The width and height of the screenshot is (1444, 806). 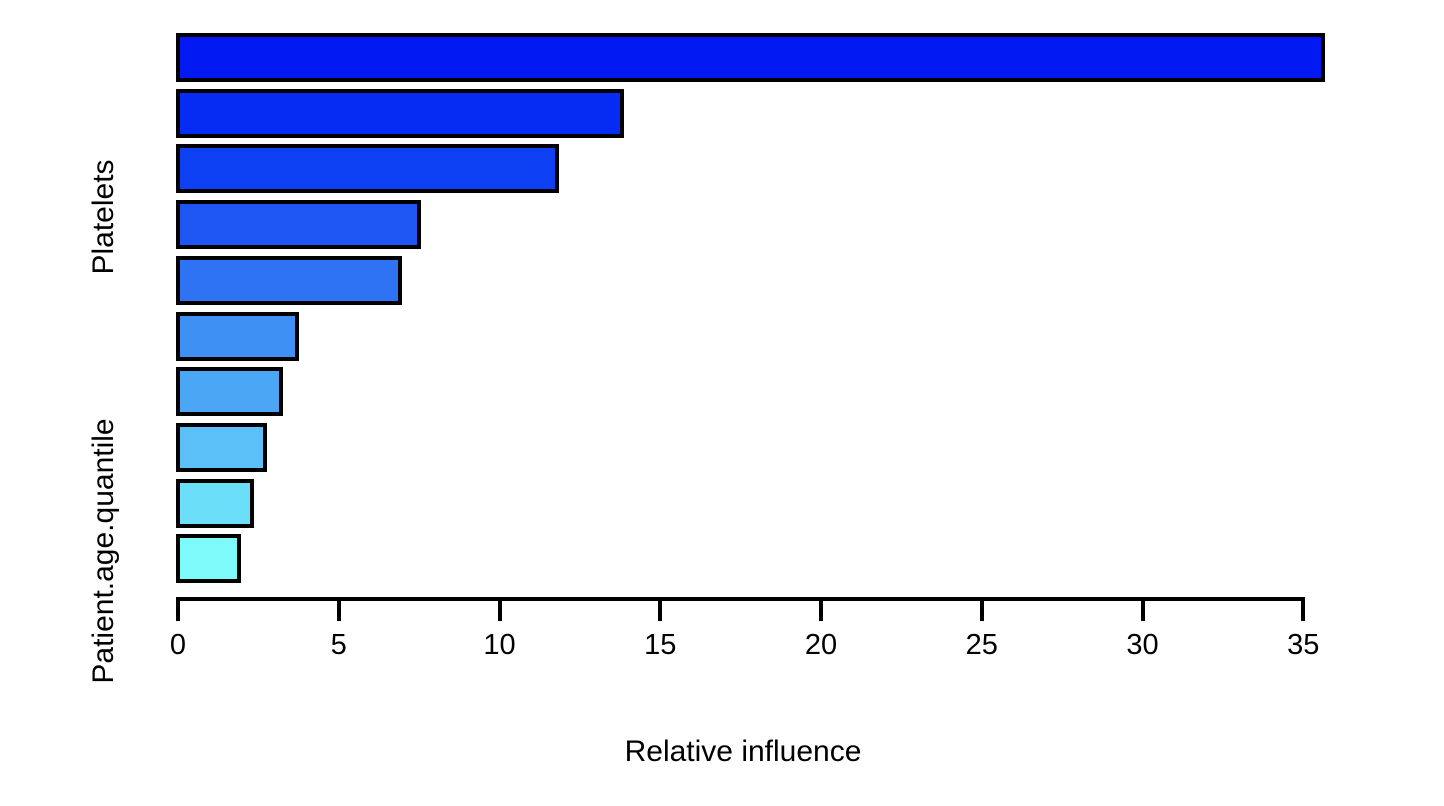 What do you see at coordinates (103, 551) in the screenshot?
I see `y-axis-label-patient-age-quantile: Patient.age.quantile` at bounding box center [103, 551].